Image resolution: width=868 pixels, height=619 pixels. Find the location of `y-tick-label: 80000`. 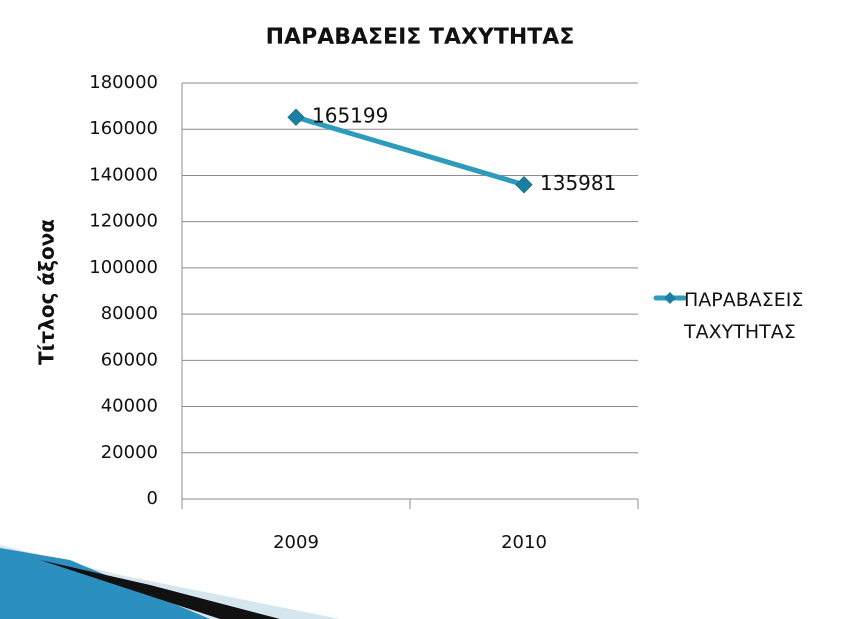

y-tick-label: 80000 is located at coordinates (129, 313).